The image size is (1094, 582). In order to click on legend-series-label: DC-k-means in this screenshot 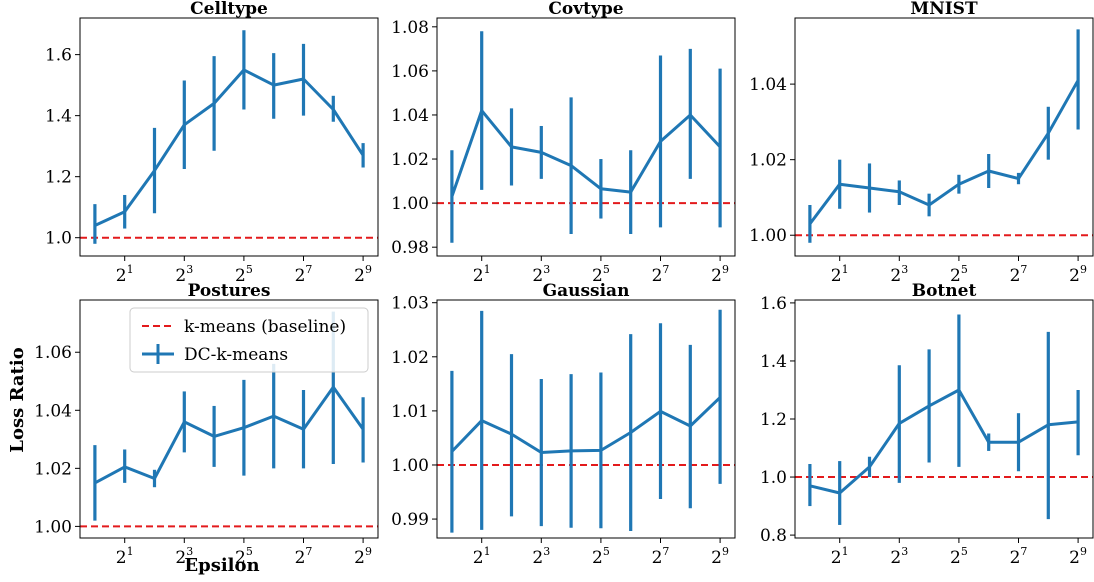, I will do `click(236, 355)`.